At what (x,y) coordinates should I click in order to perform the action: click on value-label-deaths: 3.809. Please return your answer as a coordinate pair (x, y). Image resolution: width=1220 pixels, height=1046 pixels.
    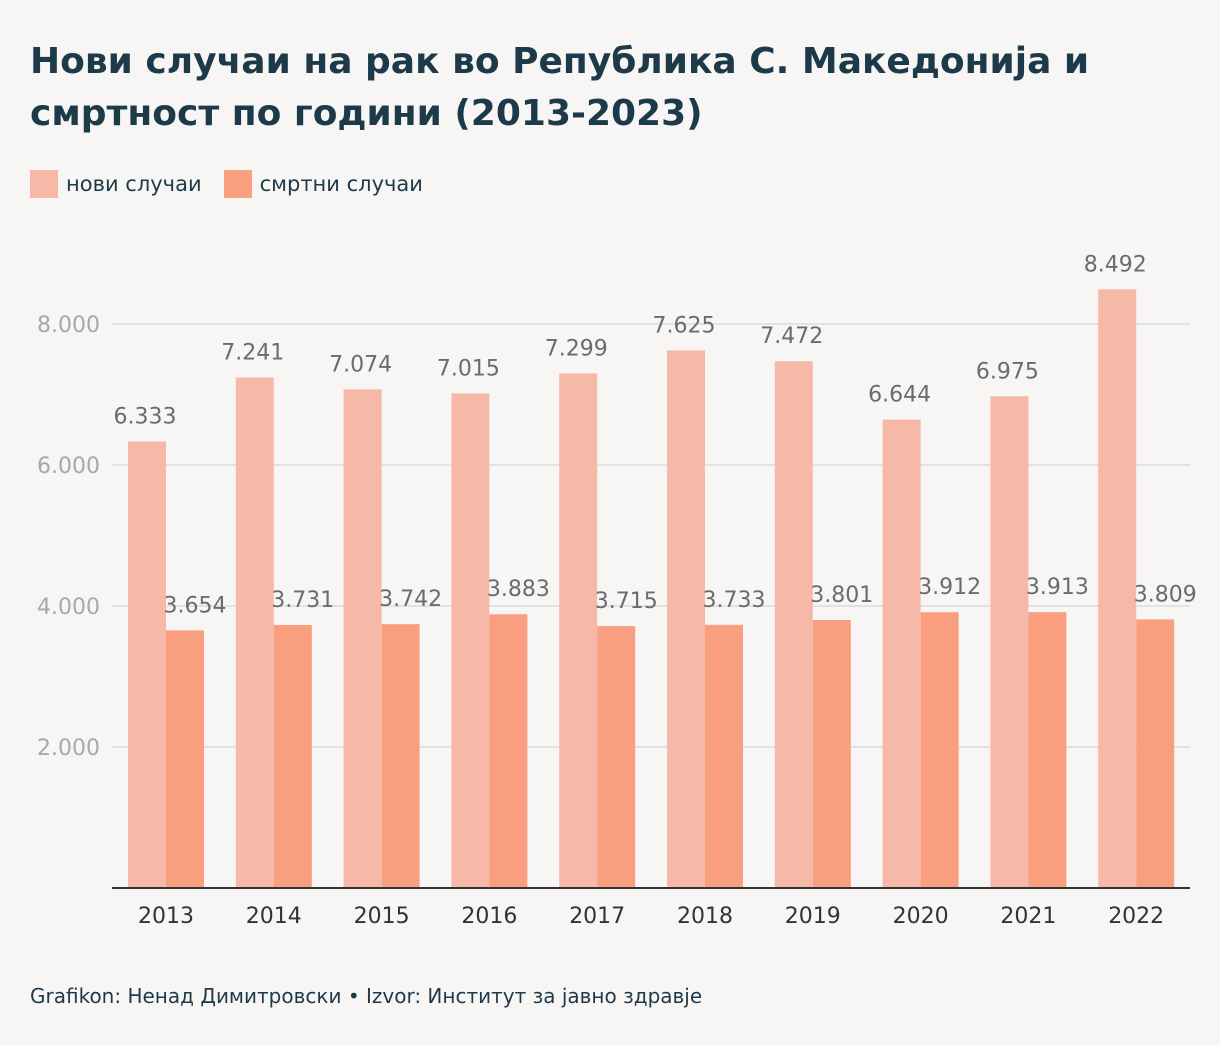
    Looking at the image, I should click on (1165, 594).